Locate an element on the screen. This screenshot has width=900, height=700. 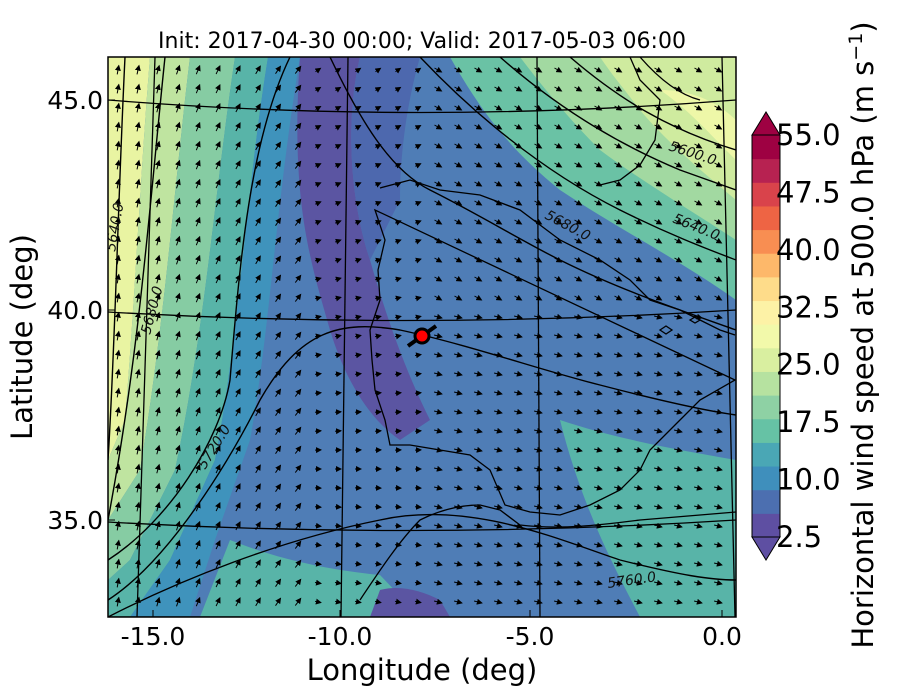
x-tick-label: 0.0 is located at coordinates (722, 636).